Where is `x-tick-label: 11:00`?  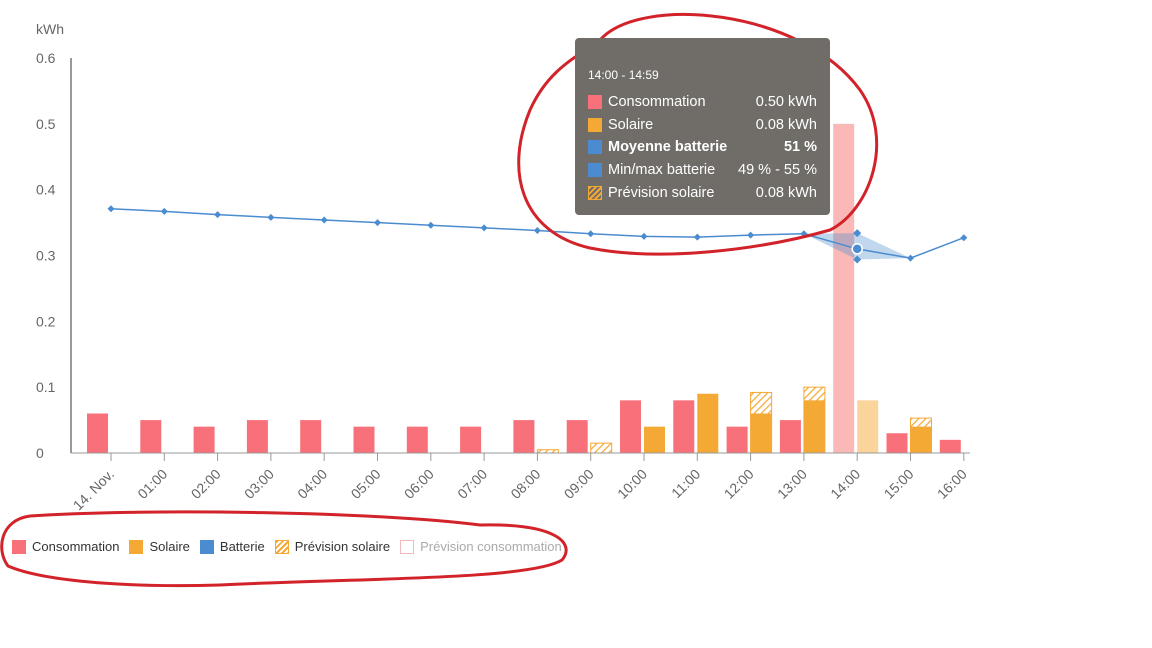 x-tick-label: 11:00 is located at coordinates (686, 484).